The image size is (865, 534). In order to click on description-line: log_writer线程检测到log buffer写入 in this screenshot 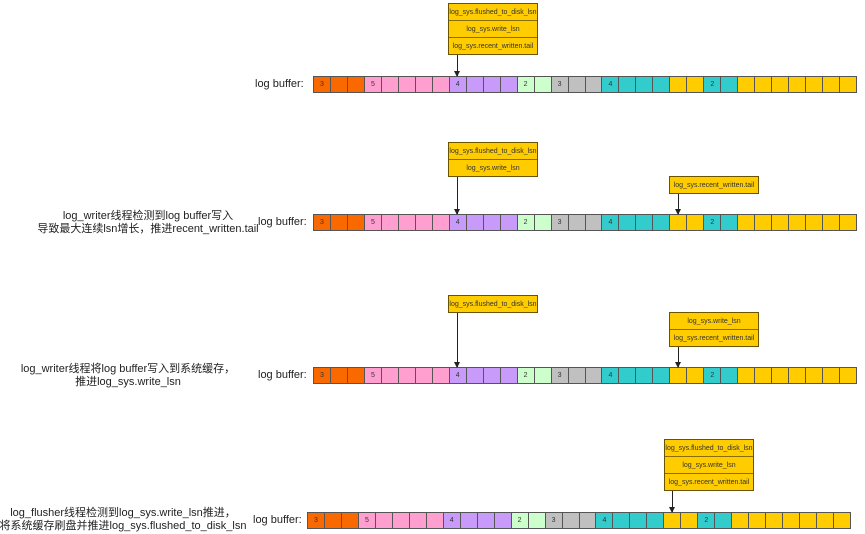, I will do `click(148, 216)`.